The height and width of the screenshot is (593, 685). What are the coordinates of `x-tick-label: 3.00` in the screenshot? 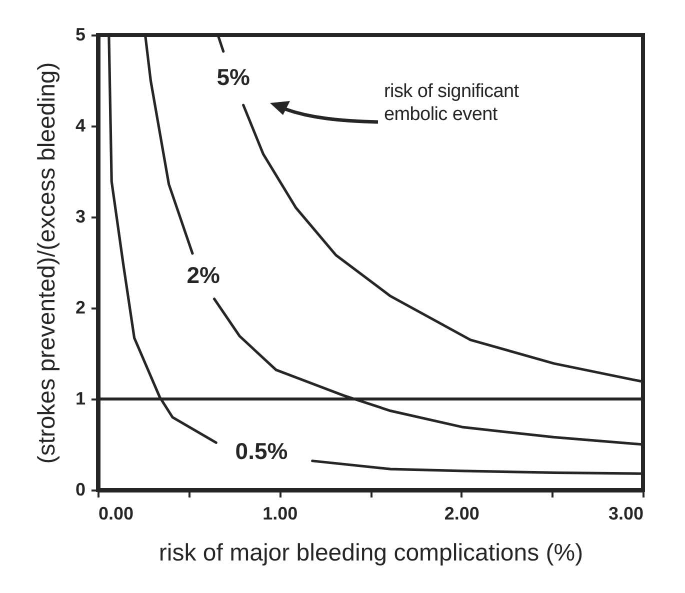 It's located at (626, 514).